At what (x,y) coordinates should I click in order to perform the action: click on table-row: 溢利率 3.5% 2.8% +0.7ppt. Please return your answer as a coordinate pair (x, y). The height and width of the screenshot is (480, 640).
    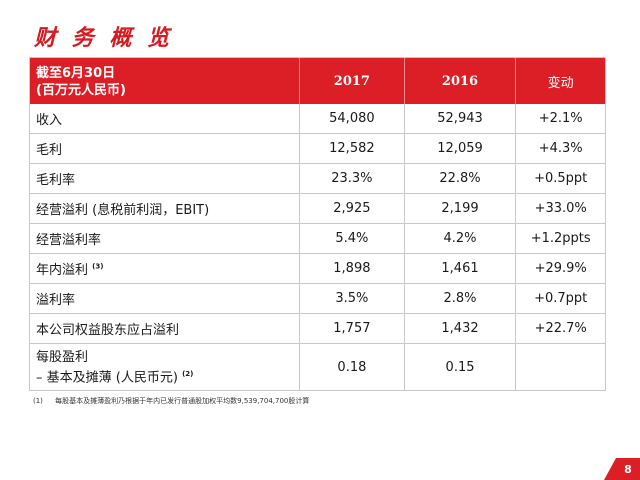
    Looking at the image, I should click on (317, 298).